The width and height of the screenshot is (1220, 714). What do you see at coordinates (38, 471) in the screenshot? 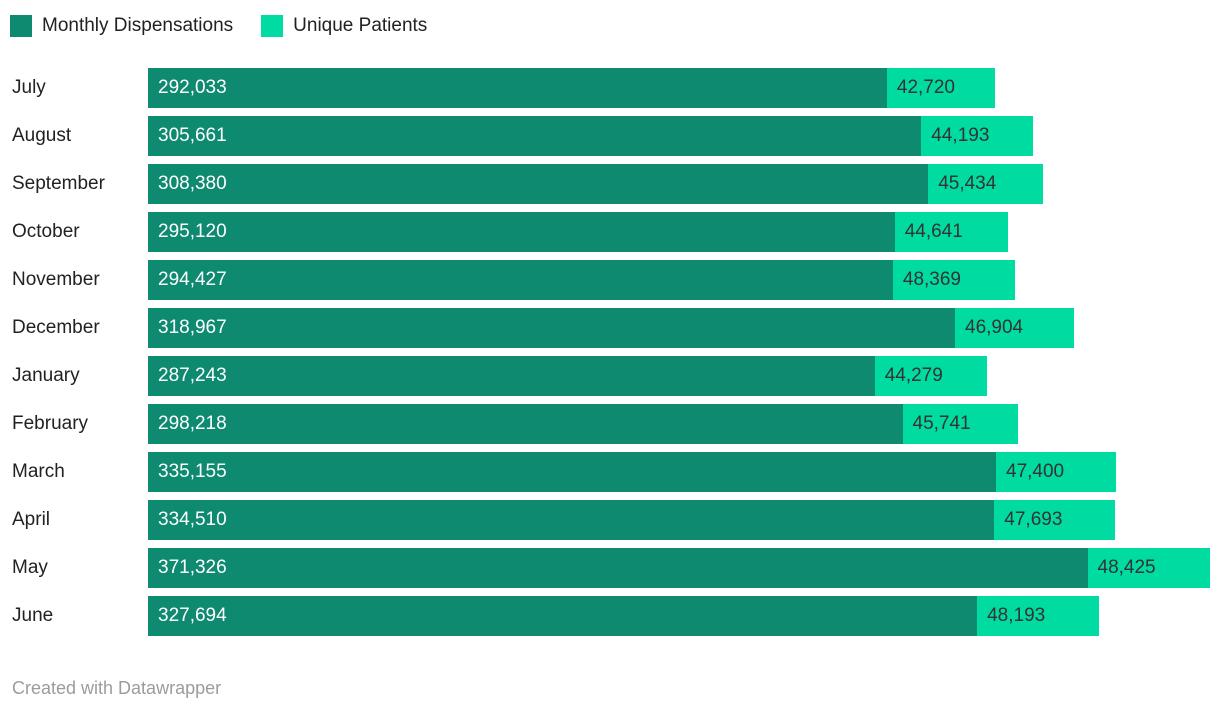
I see `row-label-march: March` at bounding box center [38, 471].